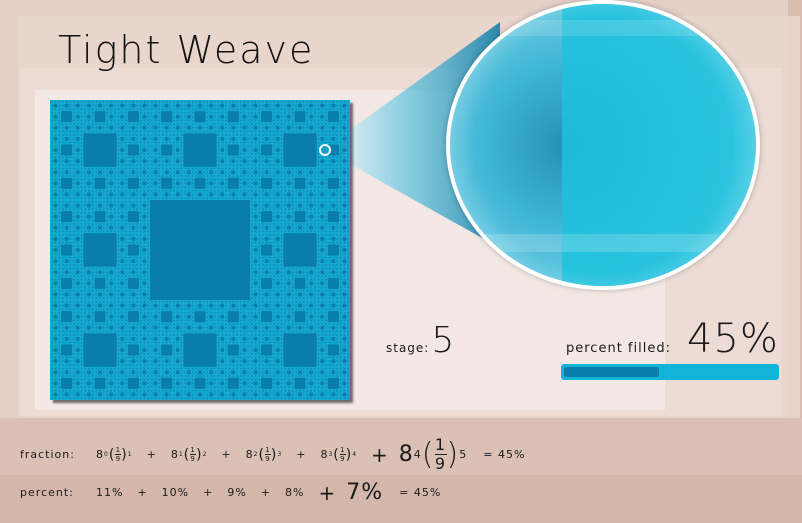 Image resolution: width=802 pixels, height=523 pixels. What do you see at coordinates (420, 492) in the screenshot?
I see `percent-total: = 45%` at bounding box center [420, 492].